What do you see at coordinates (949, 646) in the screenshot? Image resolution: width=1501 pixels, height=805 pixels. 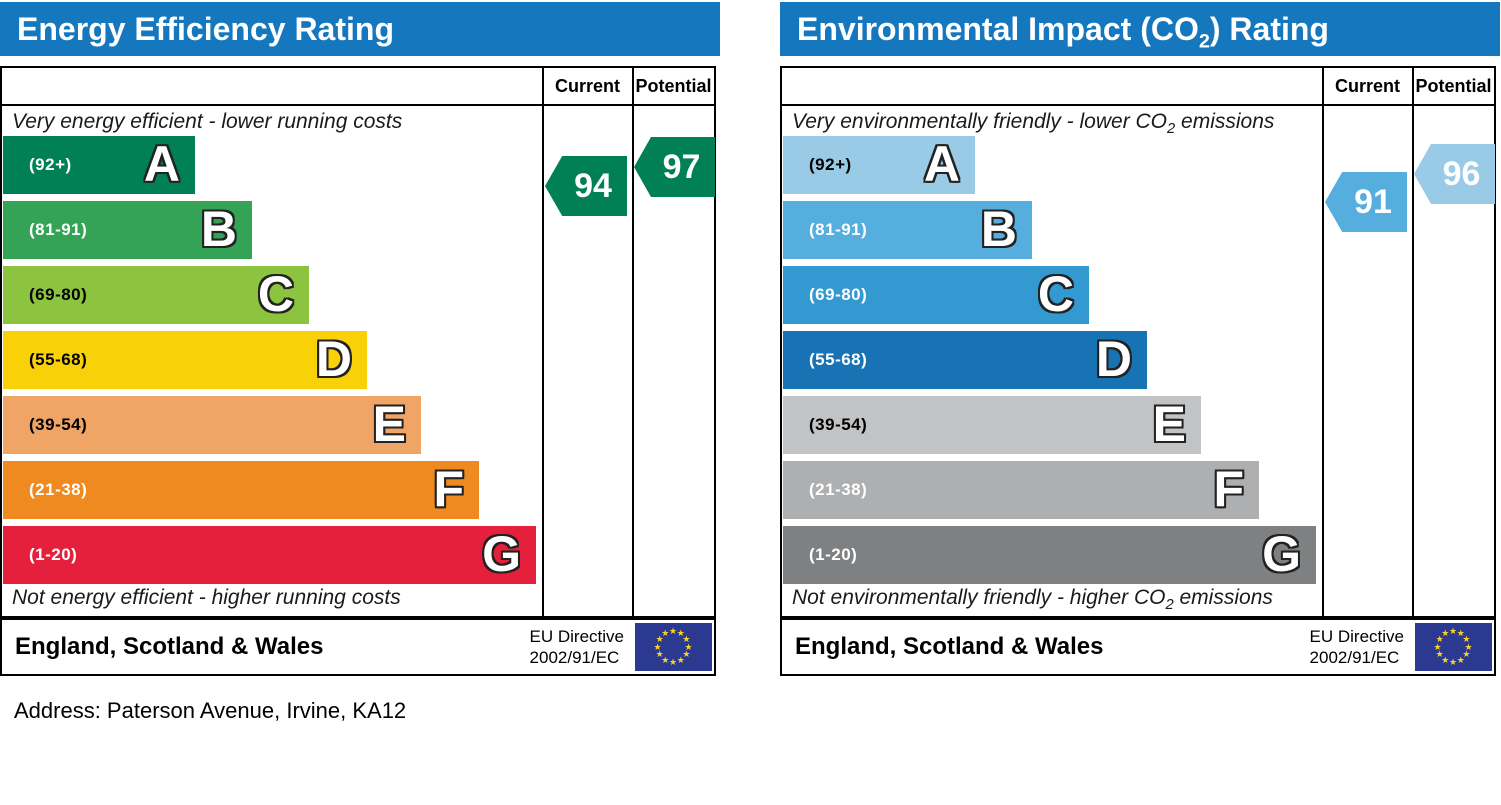 I see `region-label: England, Scotland & Wales` at bounding box center [949, 646].